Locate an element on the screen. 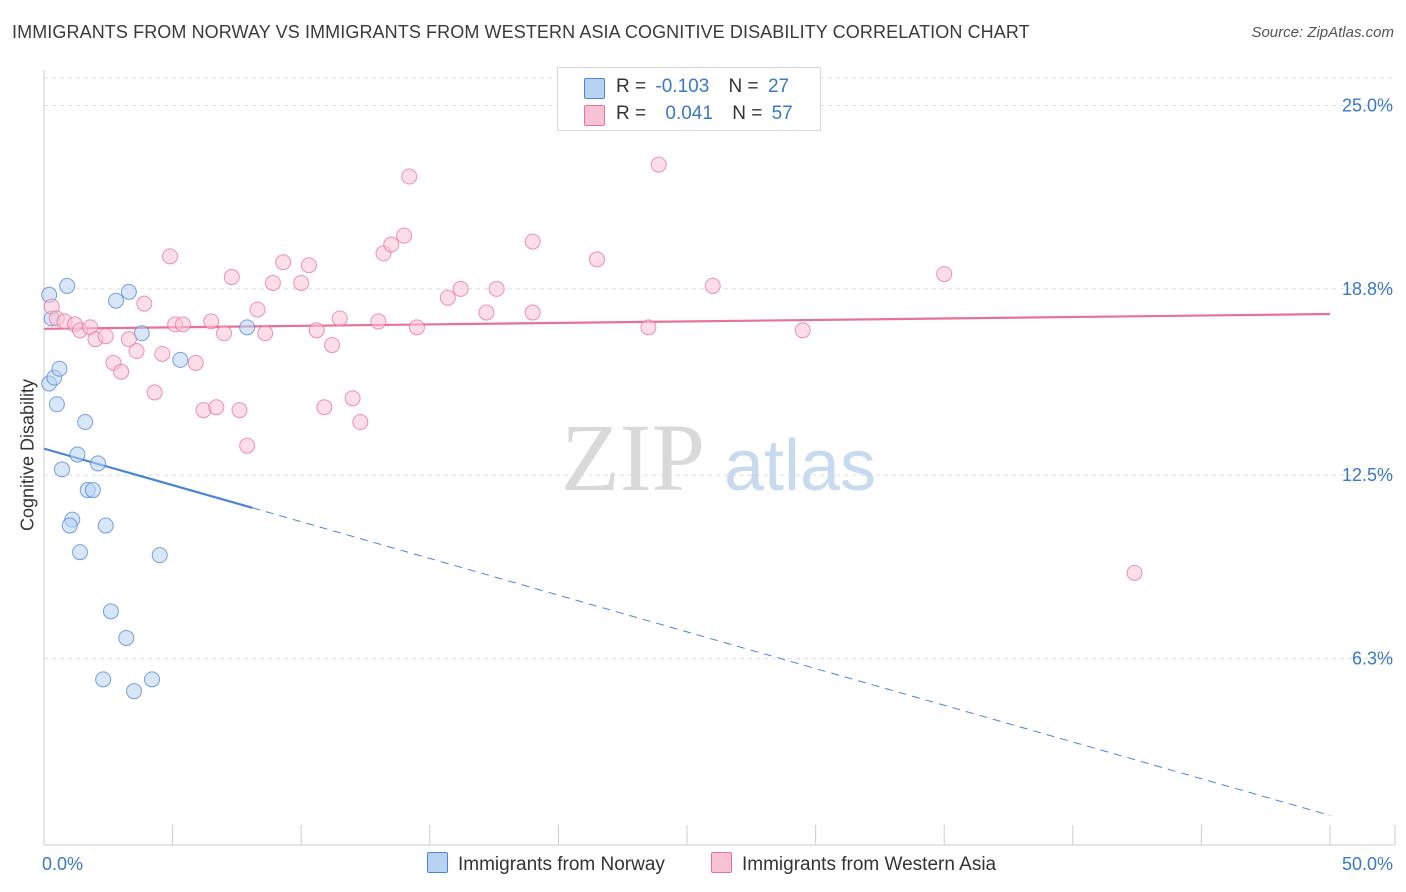  correlation-legend: R = -0.103 N = 27 R = 0.041 N = 57 is located at coordinates (689, 99).